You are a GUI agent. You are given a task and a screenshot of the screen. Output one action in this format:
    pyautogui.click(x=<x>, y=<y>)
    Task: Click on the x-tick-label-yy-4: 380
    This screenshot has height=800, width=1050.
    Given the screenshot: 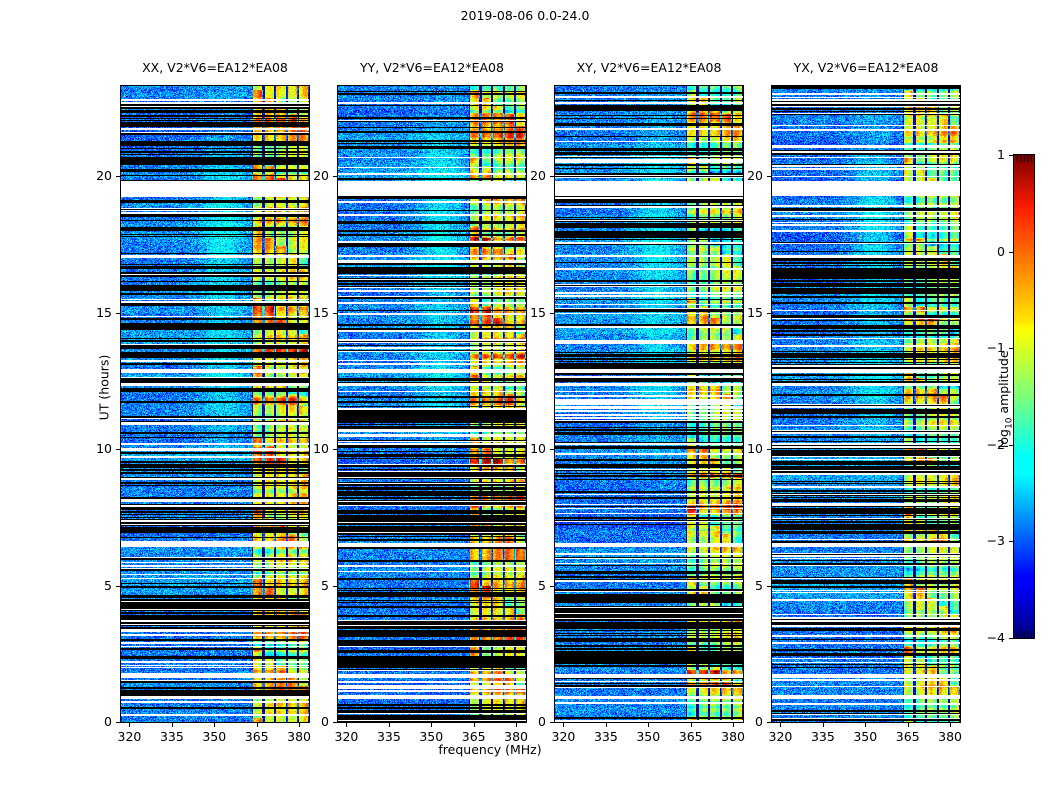 What is the action you would take?
    pyautogui.click(x=516, y=736)
    